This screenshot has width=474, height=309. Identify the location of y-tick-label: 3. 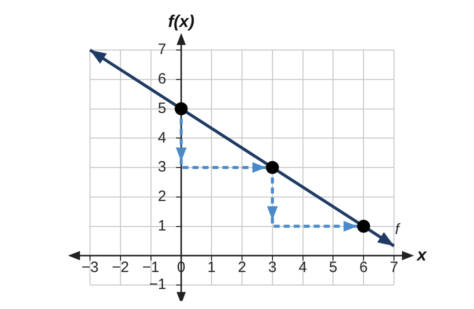
(170, 167).